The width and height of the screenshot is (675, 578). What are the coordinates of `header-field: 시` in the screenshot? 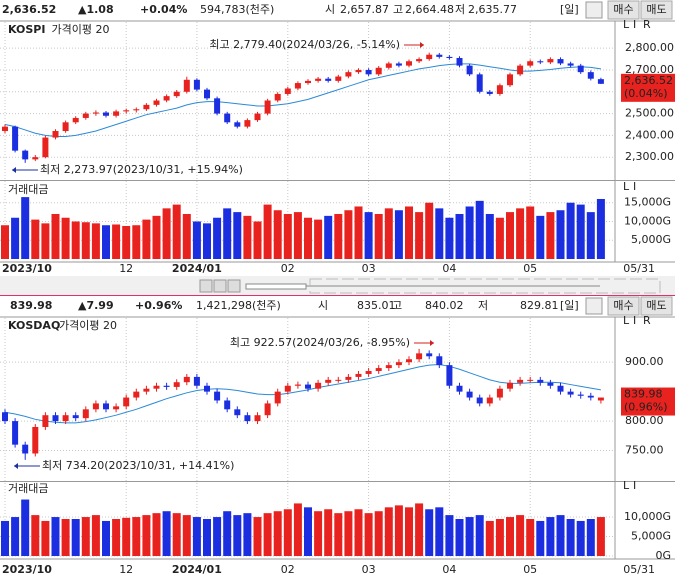 It's located at (330, 9).